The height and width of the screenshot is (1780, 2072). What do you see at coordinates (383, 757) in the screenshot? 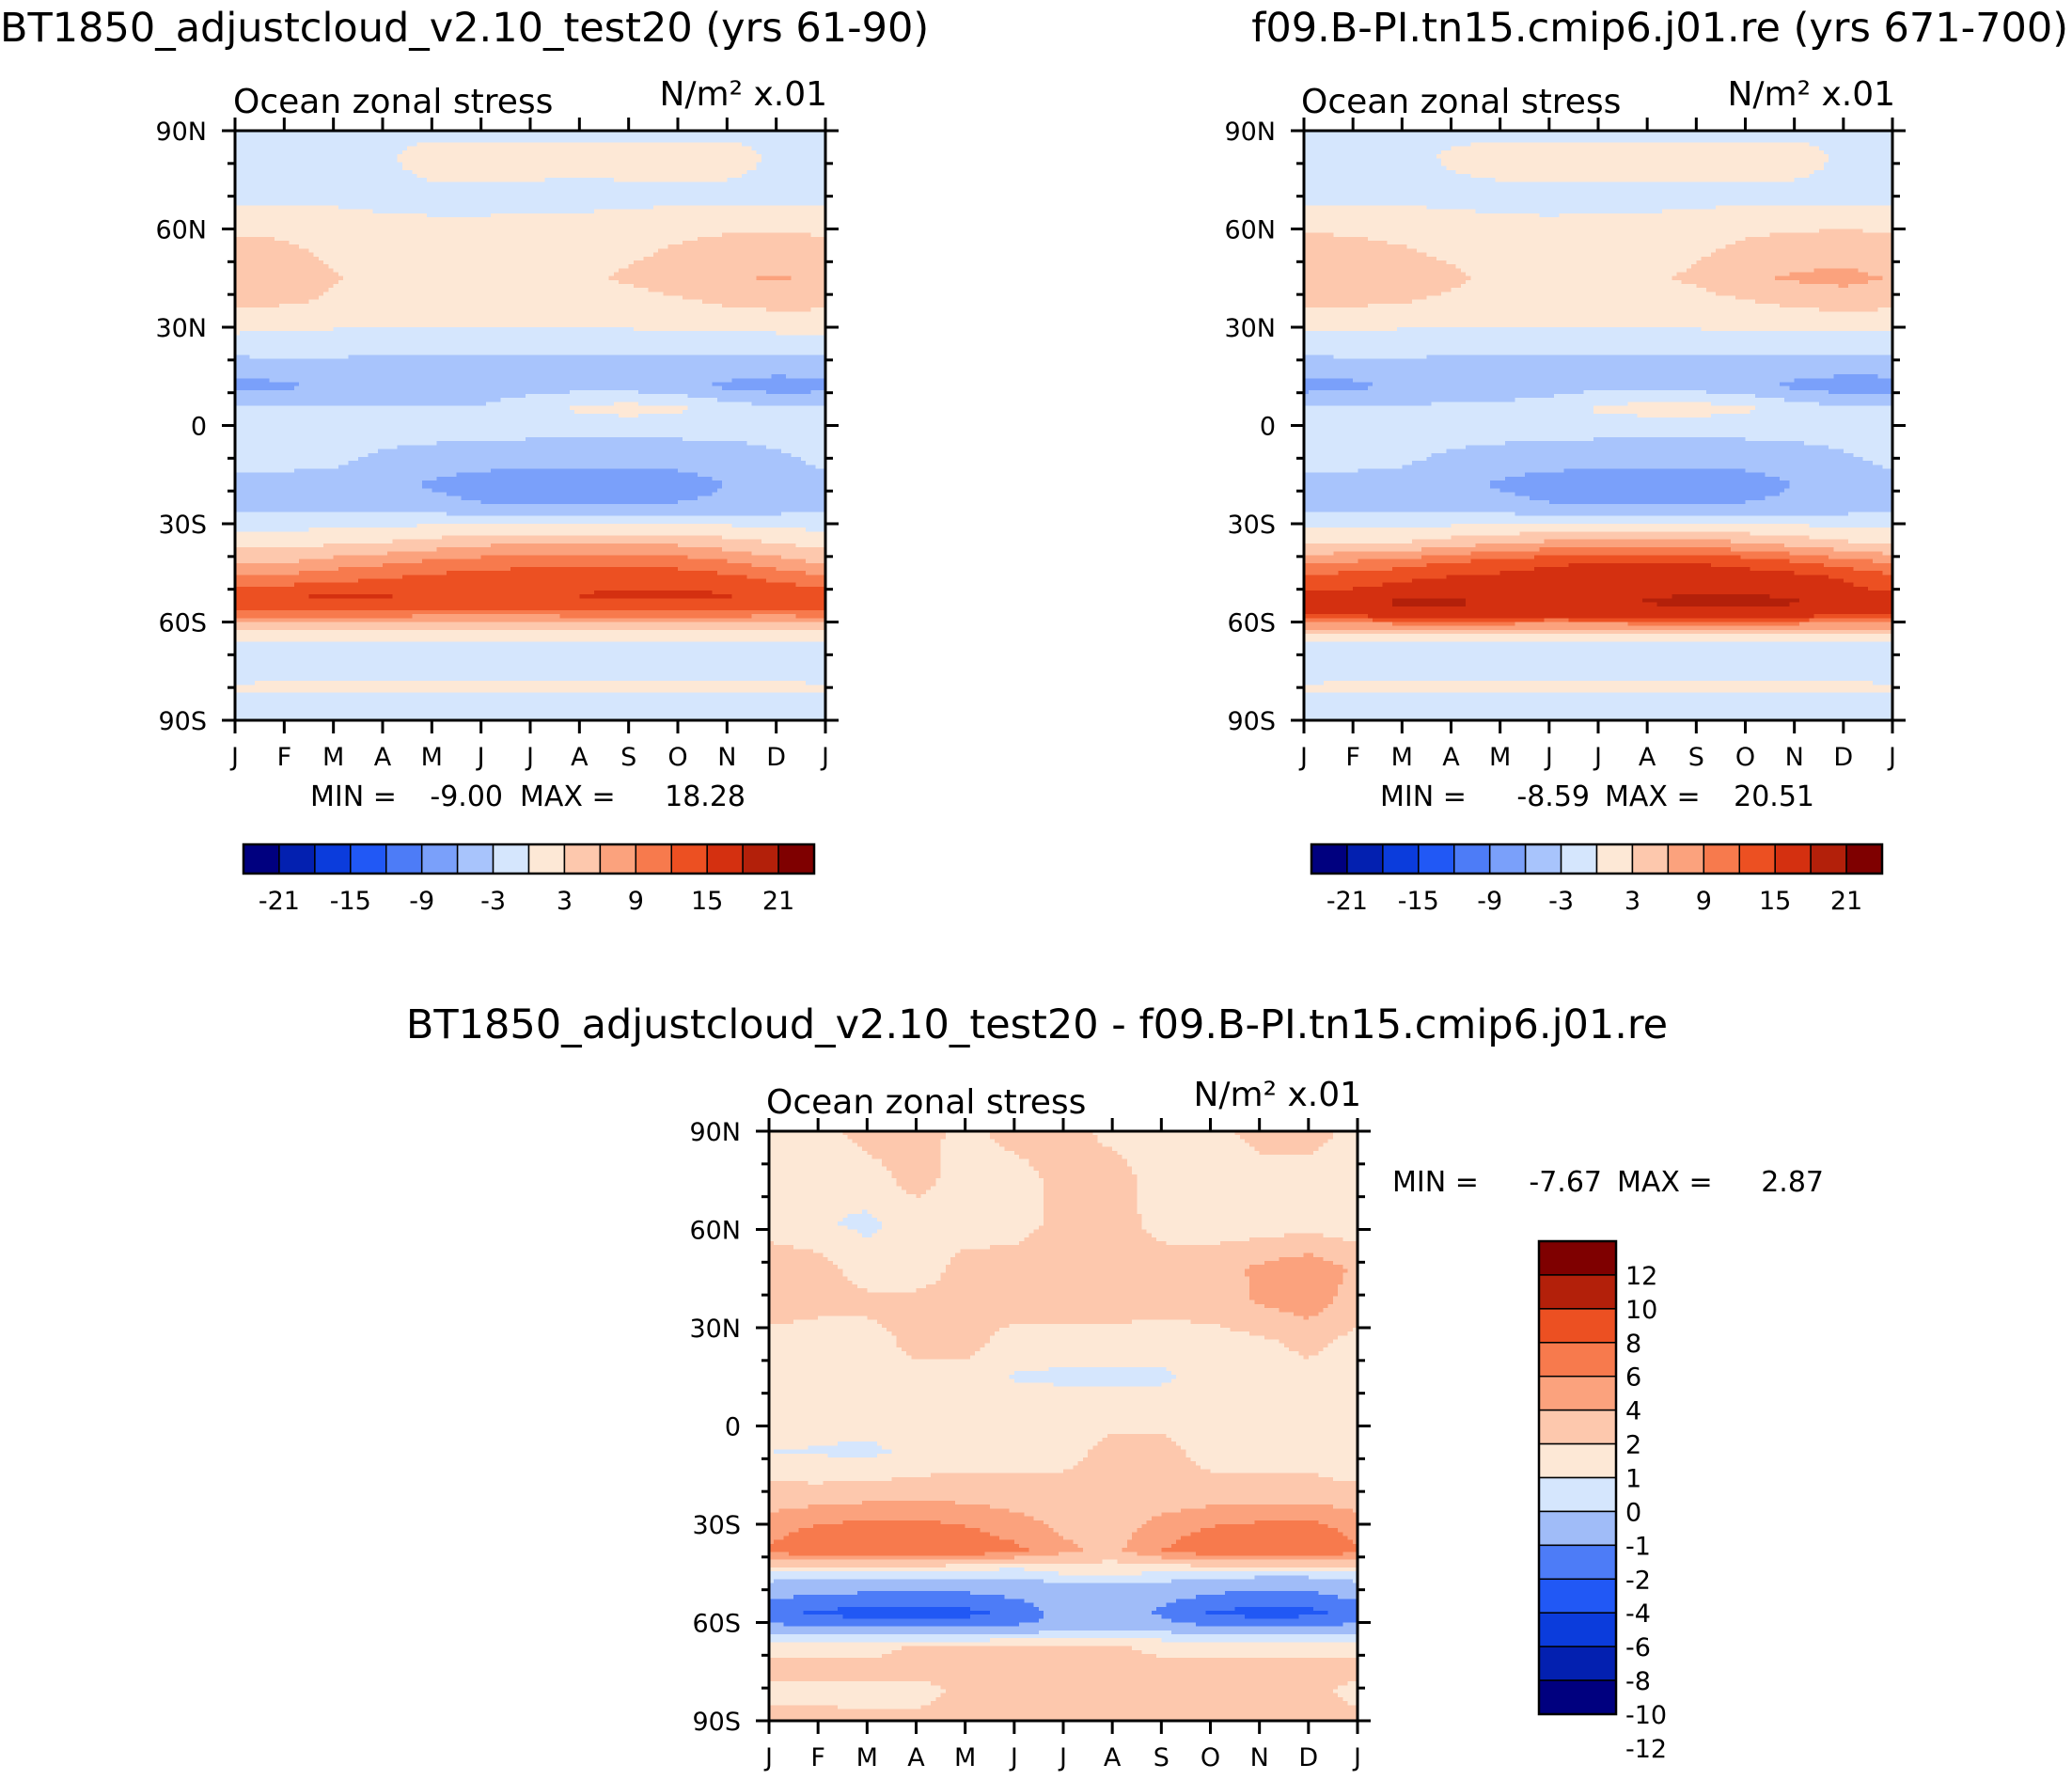
I see `x-tick-label: A` at bounding box center [383, 757].